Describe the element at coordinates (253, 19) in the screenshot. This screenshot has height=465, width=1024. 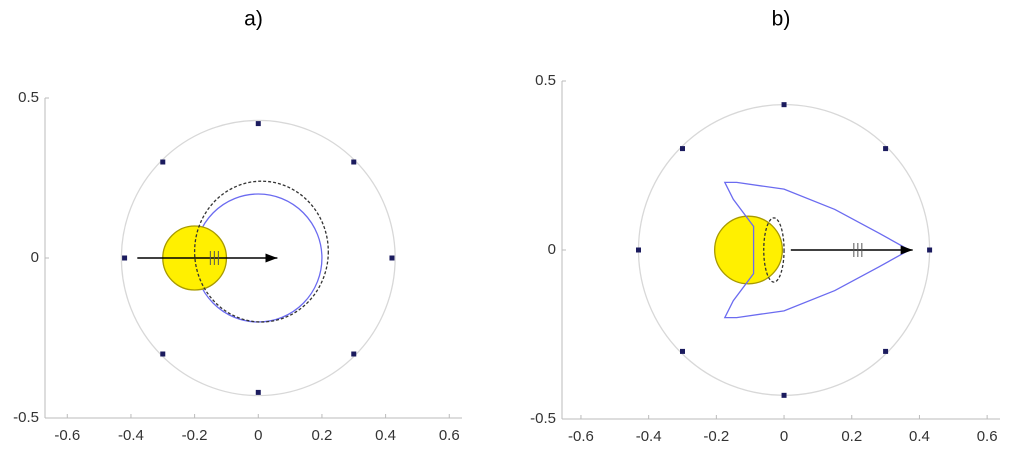
I see `chart-title: a)` at that location.